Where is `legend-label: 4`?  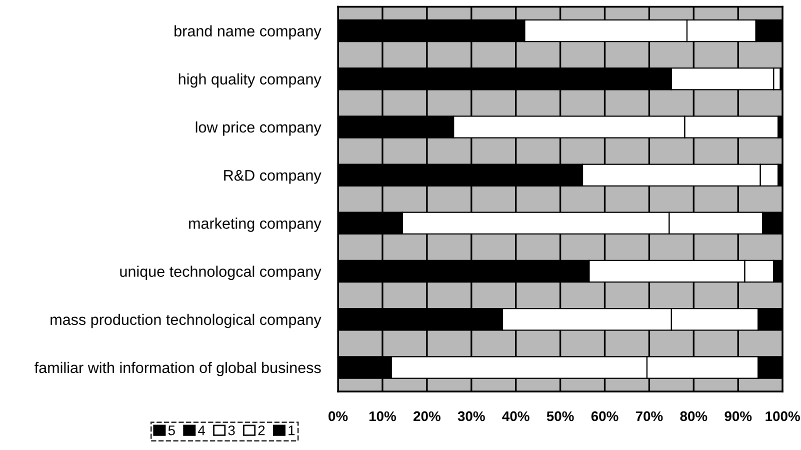 legend-label: 4 is located at coordinates (202, 431).